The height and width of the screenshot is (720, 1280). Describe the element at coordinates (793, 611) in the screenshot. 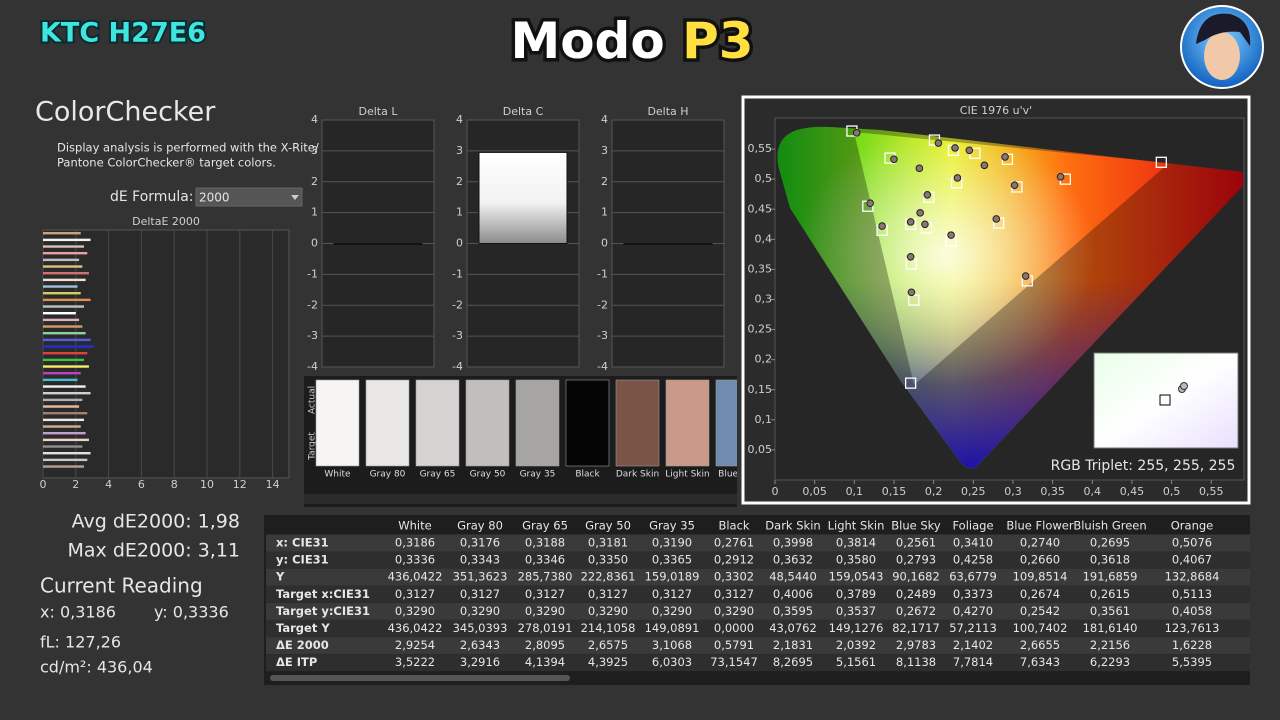

I see `table-cell: 0,3595` at that location.